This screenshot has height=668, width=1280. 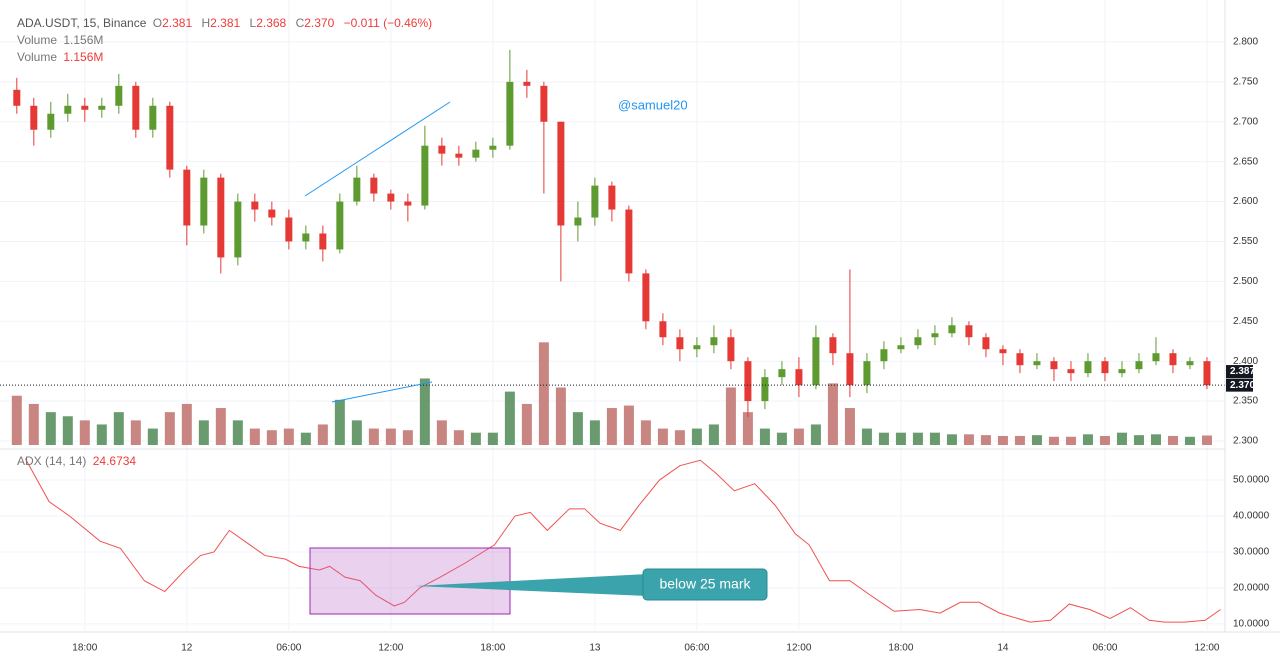 What do you see at coordinates (52, 461) in the screenshot?
I see `legend-label: ADX (14, 14)` at bounding box center [52, 461].